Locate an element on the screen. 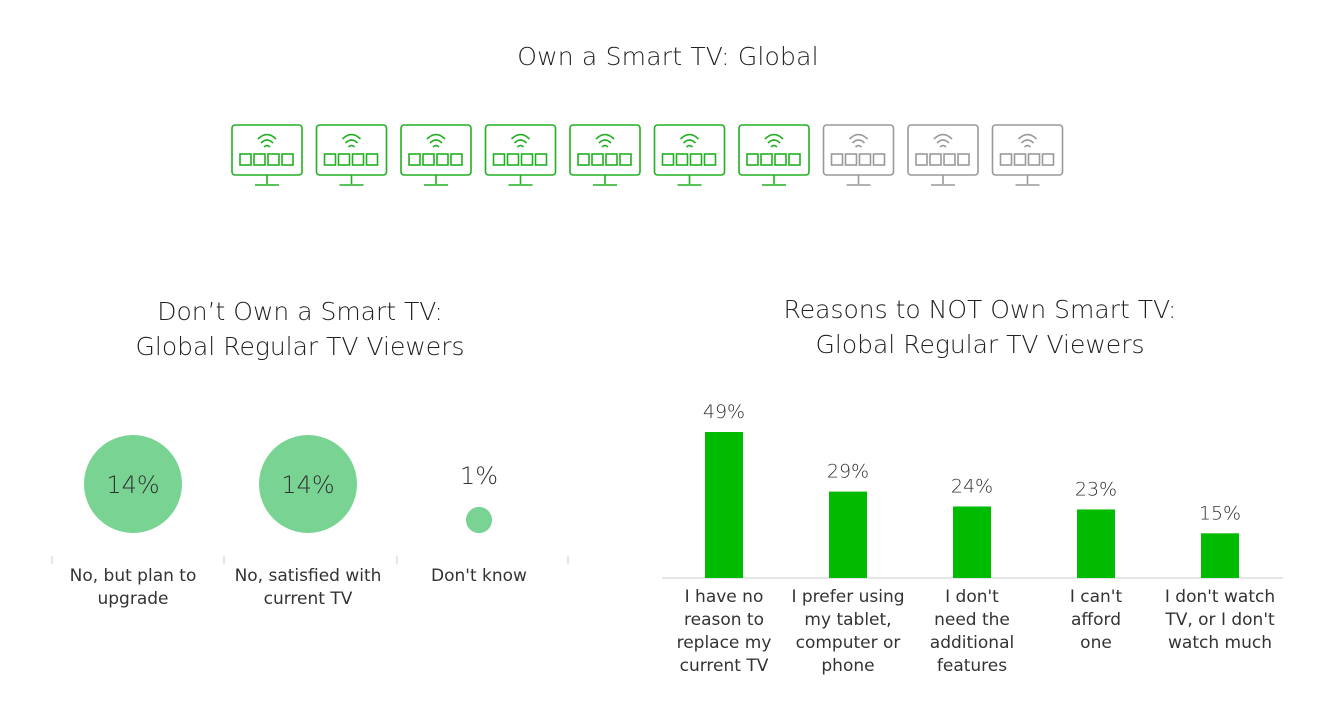 This screenshot has height=727, width=1336. bar-category-label-line: I prefer using is located at coordinates (848, 597).